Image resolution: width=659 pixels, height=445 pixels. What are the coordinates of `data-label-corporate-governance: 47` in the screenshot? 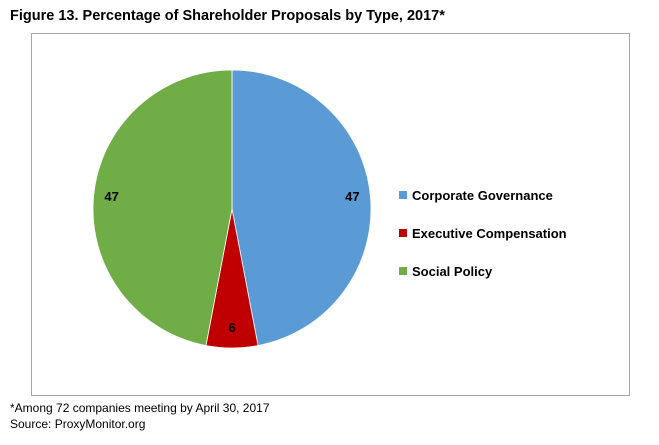 It's located at (352, 196).